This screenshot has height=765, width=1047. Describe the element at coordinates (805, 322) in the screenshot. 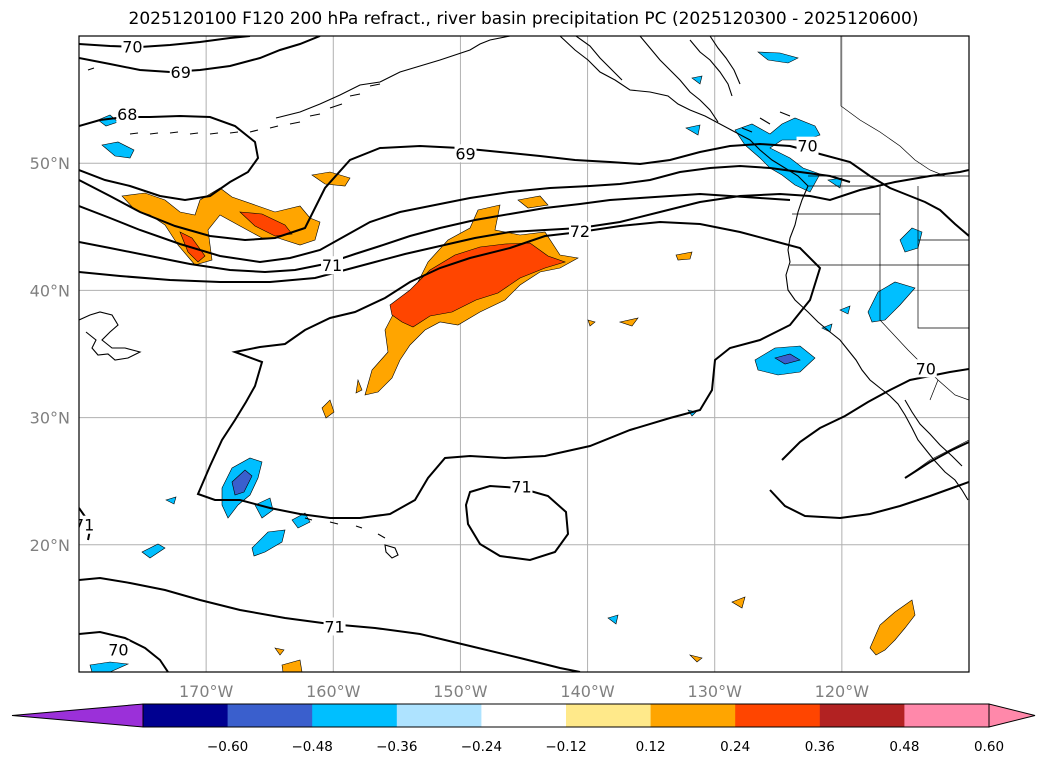

I see `precip-negative-west-coast` at that location.